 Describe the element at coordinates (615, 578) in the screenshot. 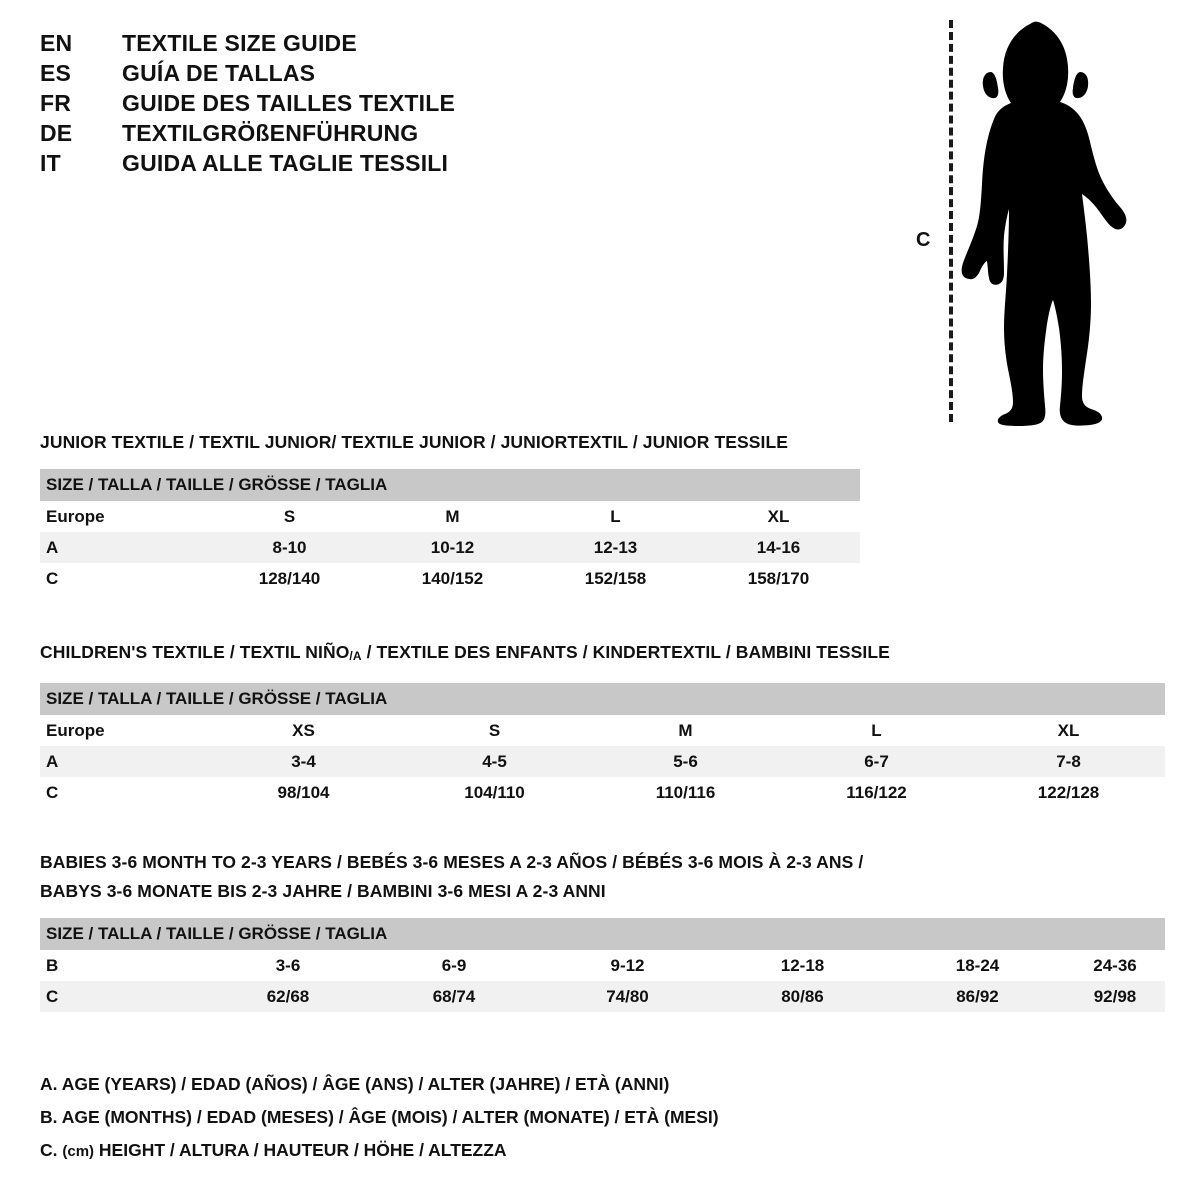

I see `cell: 152/158` at that location.